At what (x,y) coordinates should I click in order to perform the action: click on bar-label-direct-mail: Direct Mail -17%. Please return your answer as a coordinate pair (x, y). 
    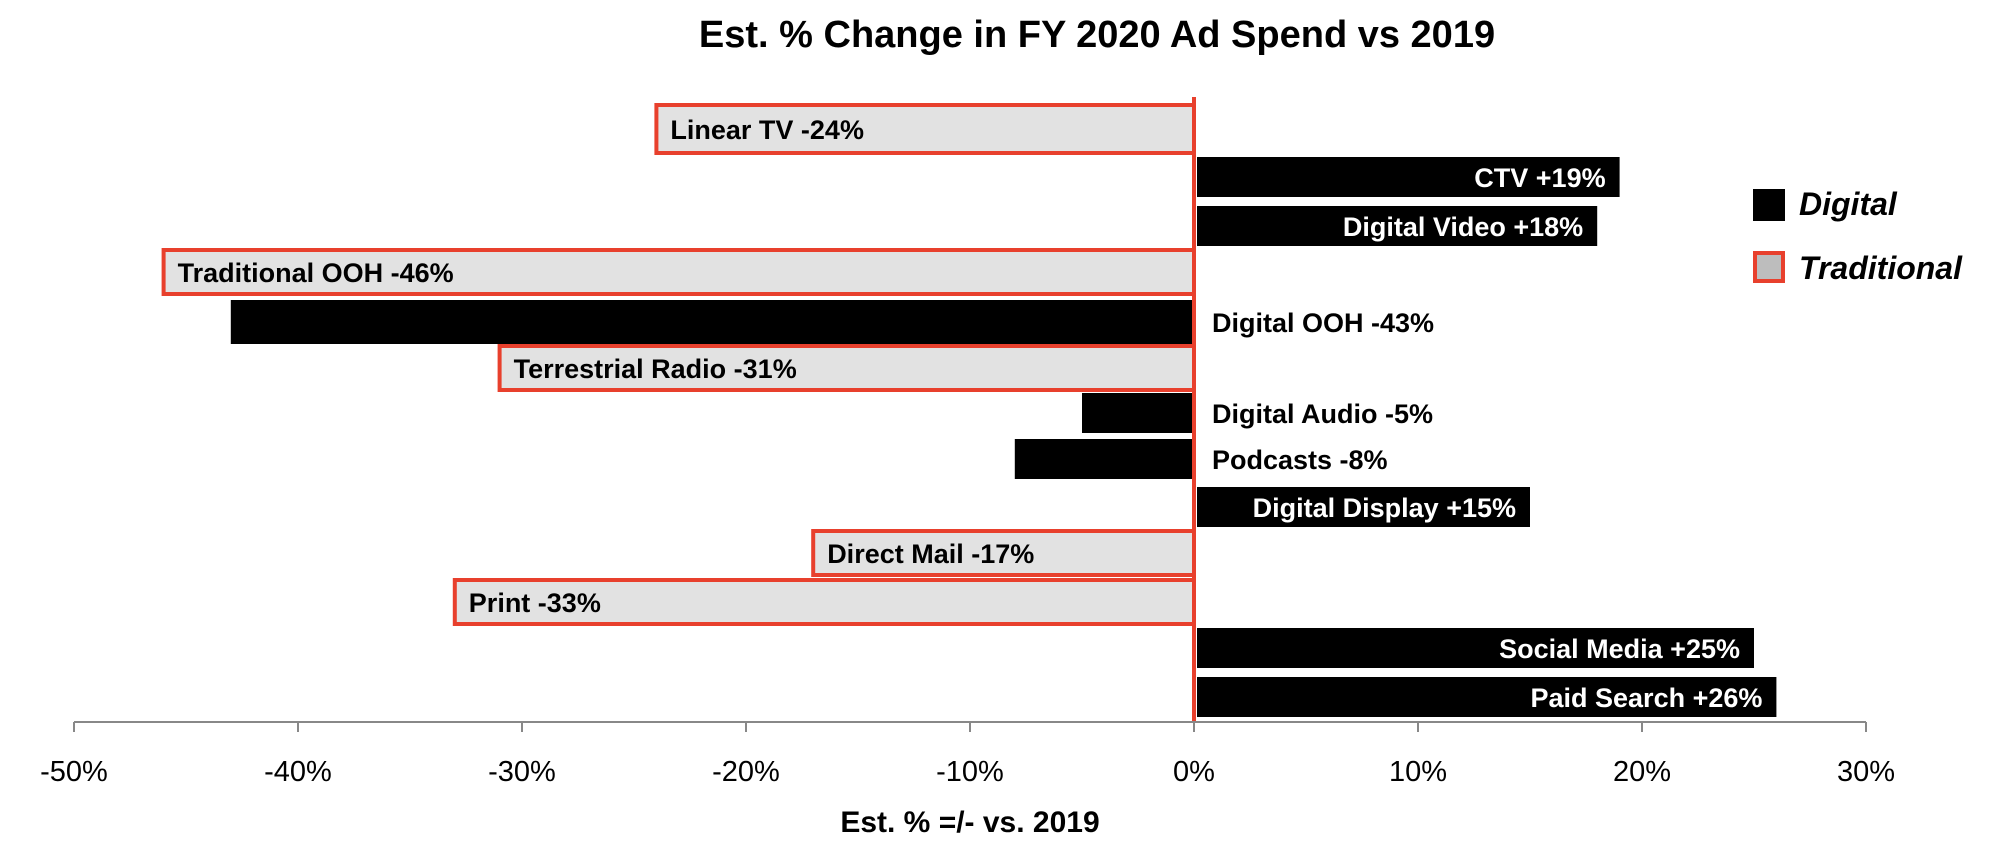
    Looking at the image, I should click on (930, 554).